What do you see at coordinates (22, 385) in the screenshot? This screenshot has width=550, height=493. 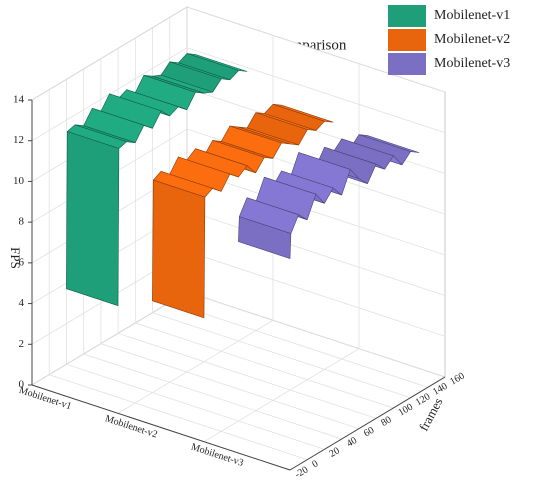 I see `y-tick-label: 0` at bounding box center [22, 385].